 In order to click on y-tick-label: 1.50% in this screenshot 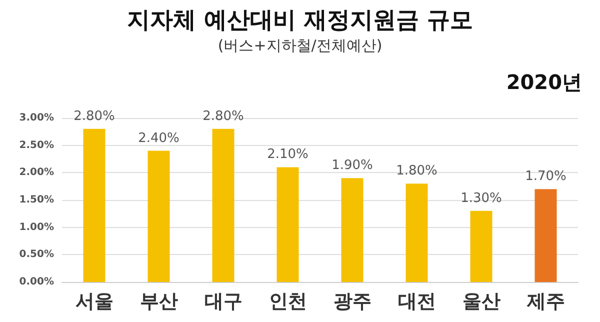, I will do `click(36, 200)`.